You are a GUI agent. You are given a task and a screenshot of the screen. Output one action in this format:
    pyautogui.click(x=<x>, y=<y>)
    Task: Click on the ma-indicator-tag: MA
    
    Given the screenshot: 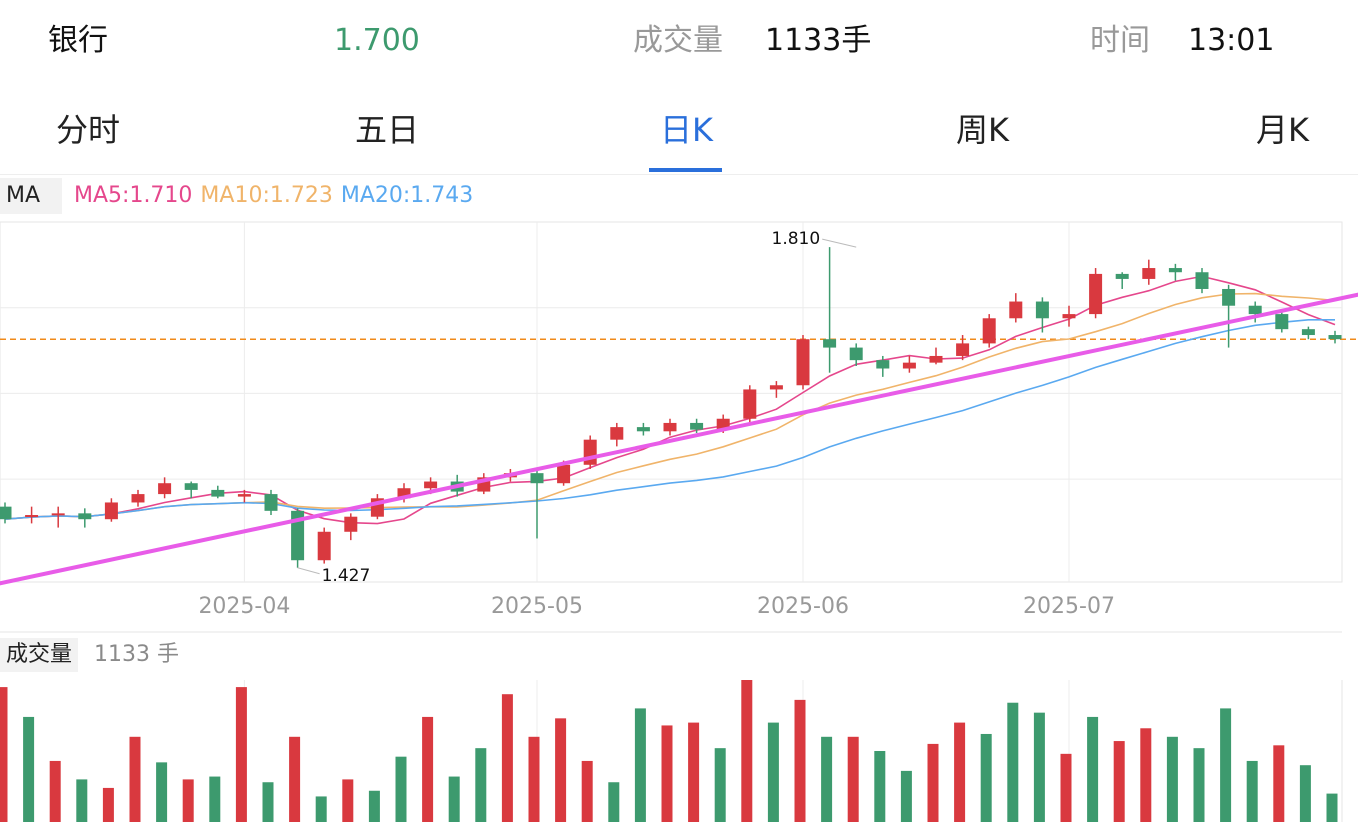 What is the action you would take?
    pyautogui.click(x=31, y=196)
    